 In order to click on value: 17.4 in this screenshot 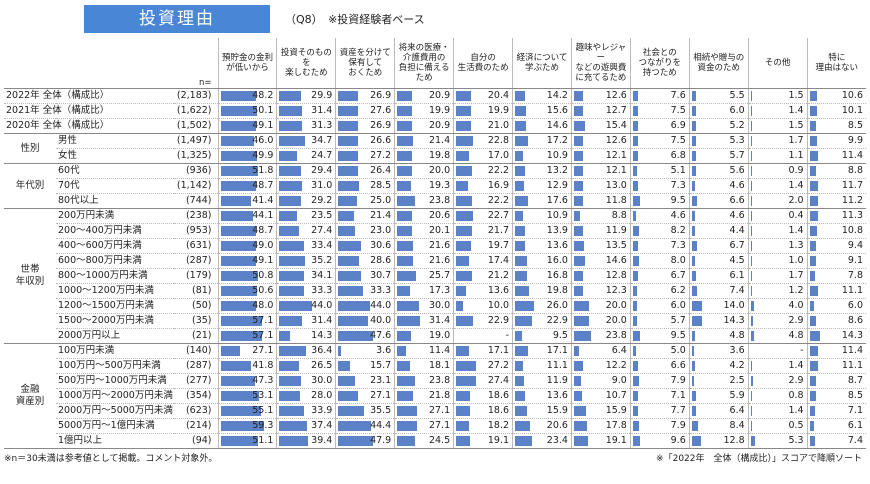, I will do `click(498, 260)`.